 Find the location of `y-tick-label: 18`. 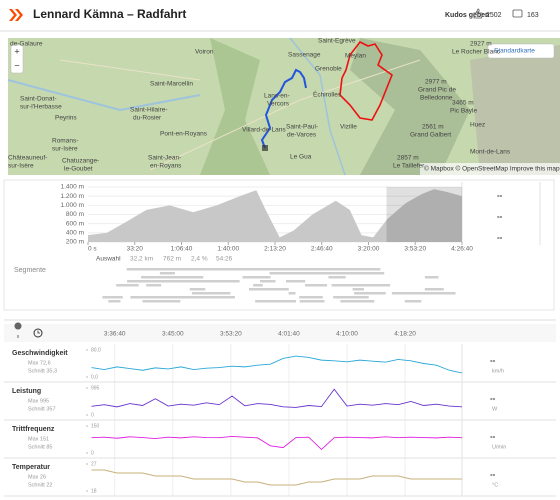

y-tick-label: 18 is located at coordinates (94, 491).